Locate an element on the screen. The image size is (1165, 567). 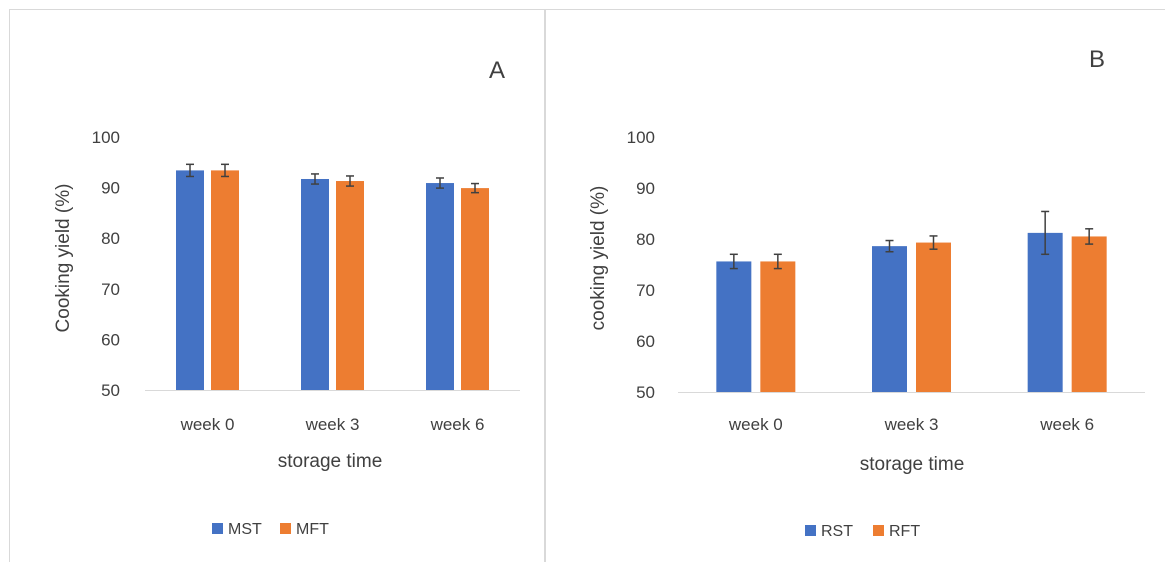
legend-label-mst: MST is located at coordinates (245, 529).